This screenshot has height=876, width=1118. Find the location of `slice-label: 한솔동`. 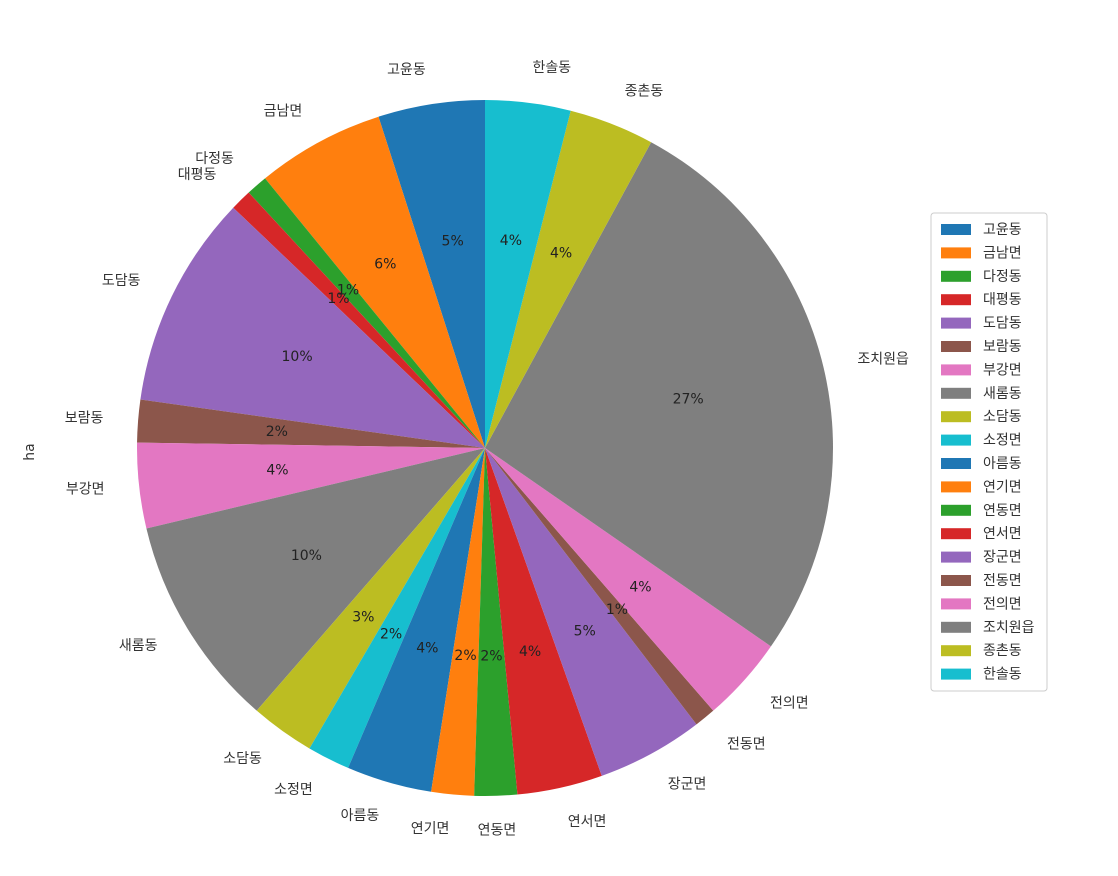

slice-label: 한솔동 is located at coordinates (552, 68).